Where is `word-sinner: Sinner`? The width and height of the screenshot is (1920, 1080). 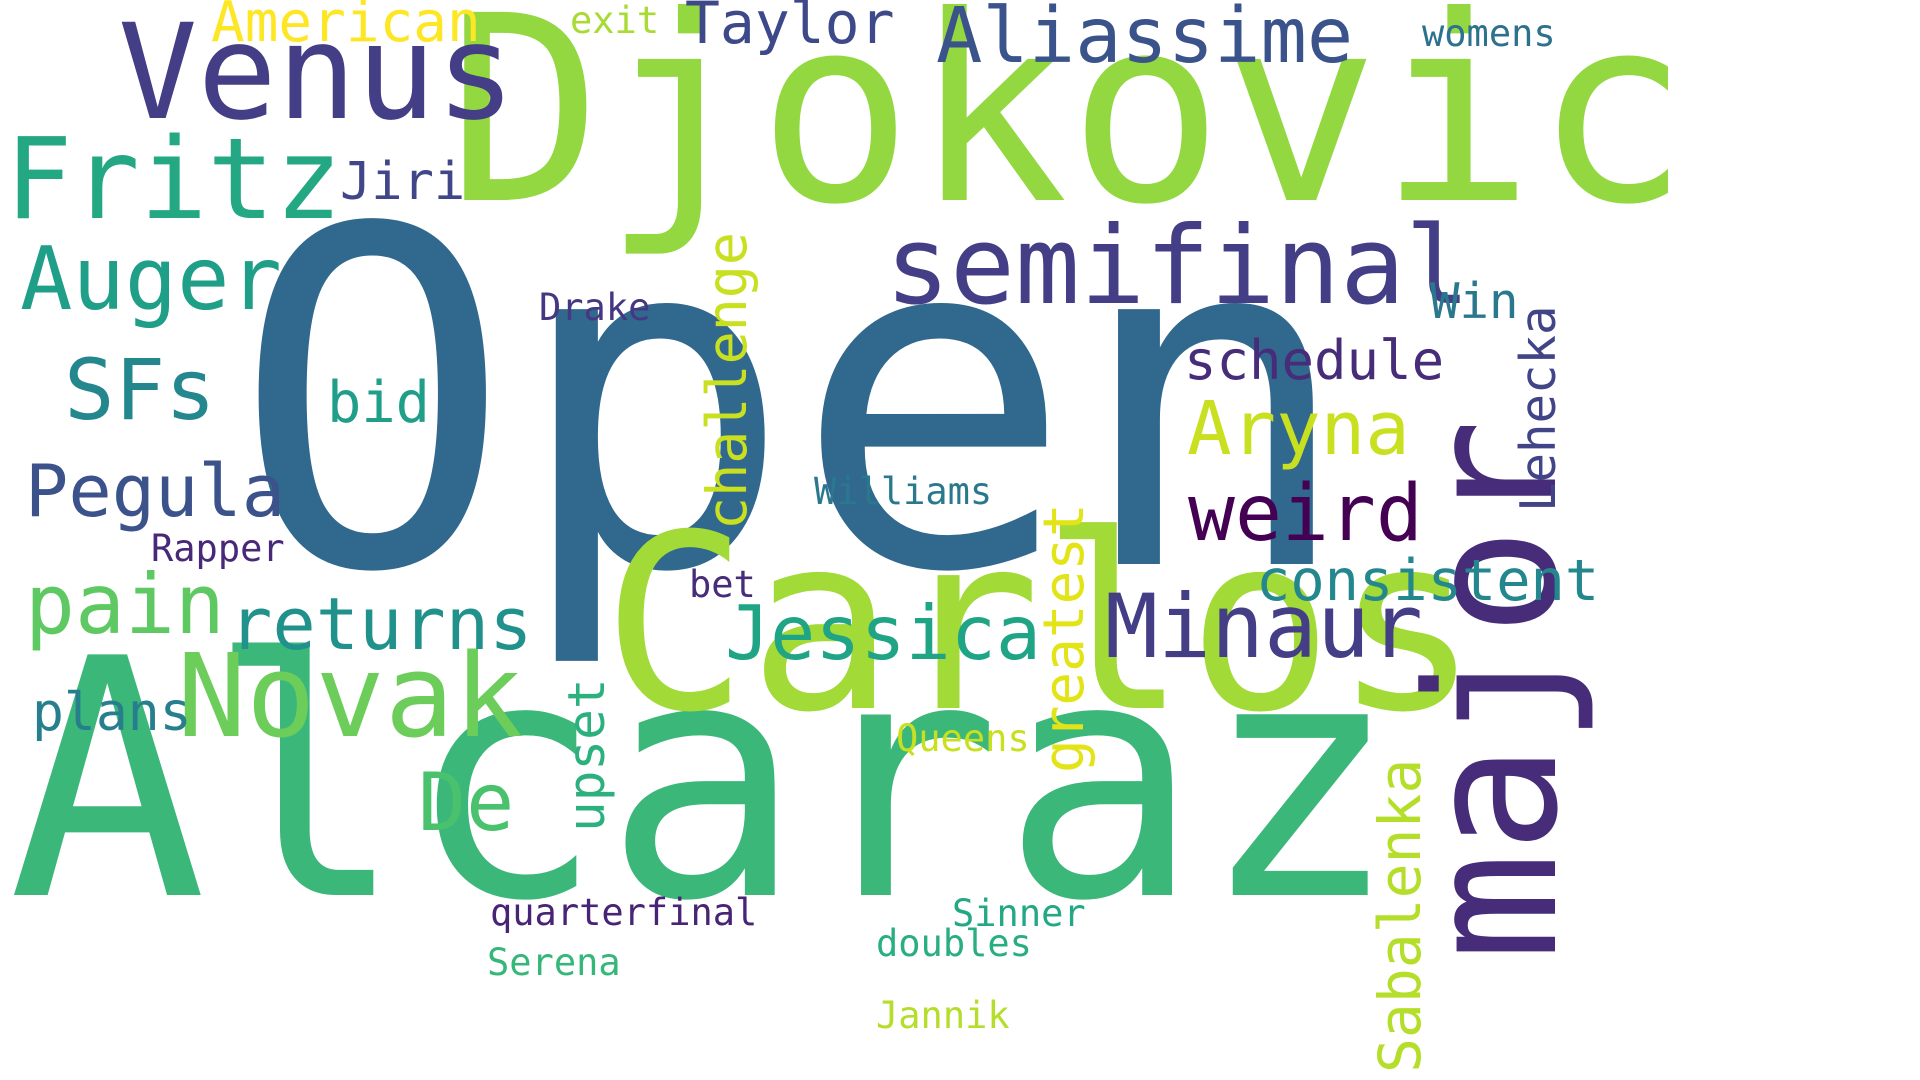 word-sinner: Sinner is located at coordinates (1019, 913).